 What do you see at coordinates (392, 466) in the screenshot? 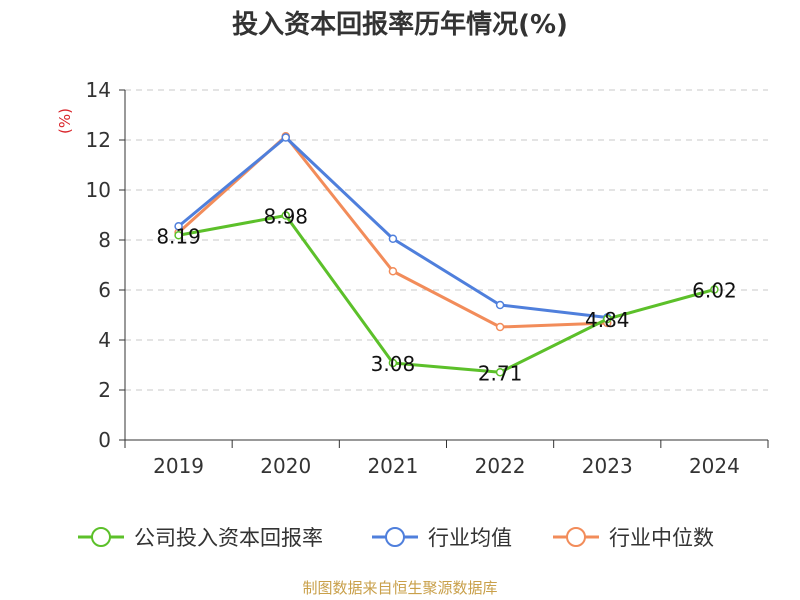
I see `x-tick-label: 2021` at bounding box center [392, 466].